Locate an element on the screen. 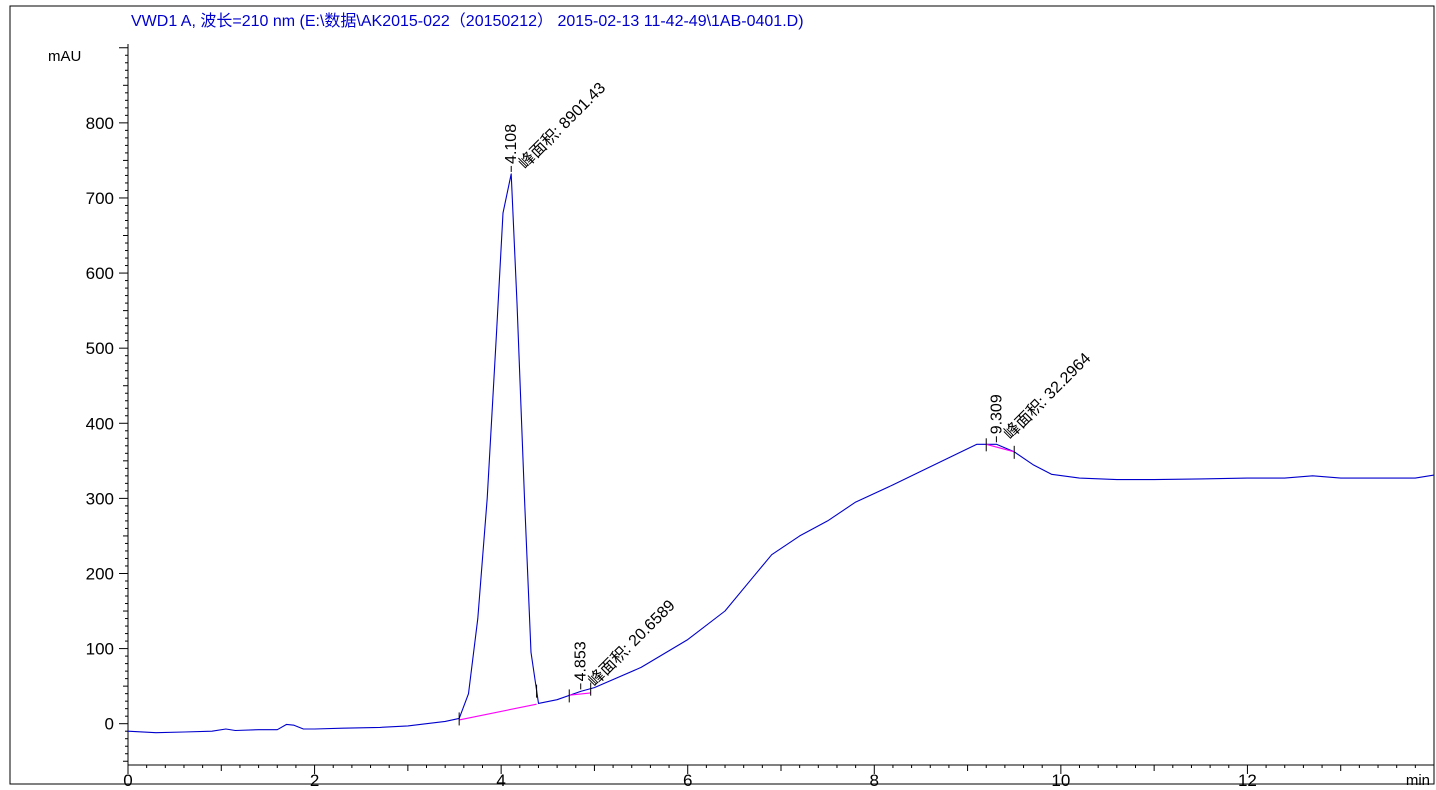 This screenshot has width=1436, height=790. y-tick-label: 500 is located at coordinates (100, 348).